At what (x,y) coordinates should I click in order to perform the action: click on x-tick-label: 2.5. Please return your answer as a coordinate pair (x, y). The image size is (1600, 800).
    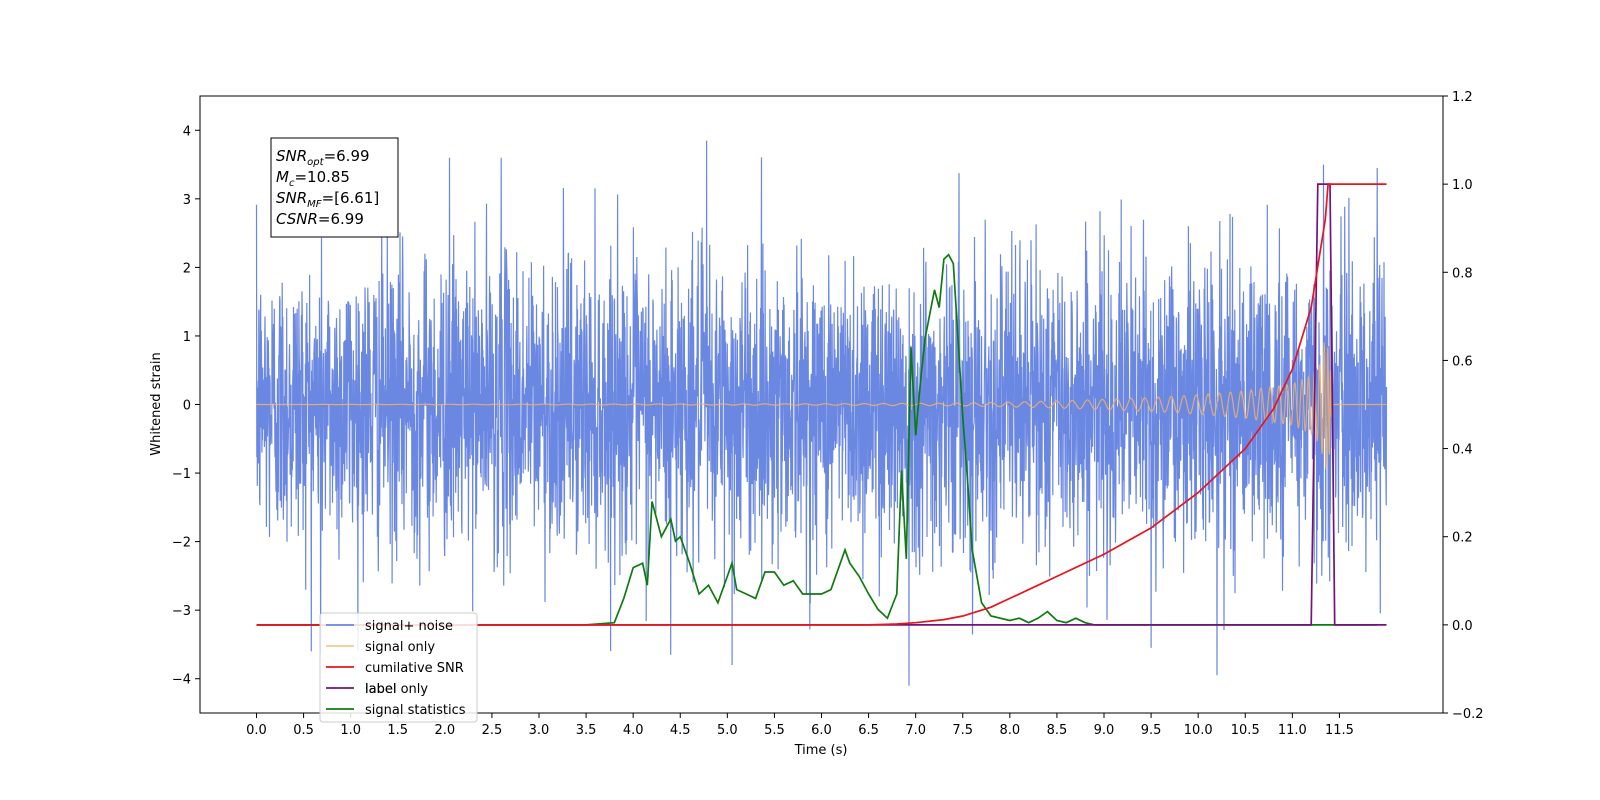
    Looking at the image, I should click on (492, 730).